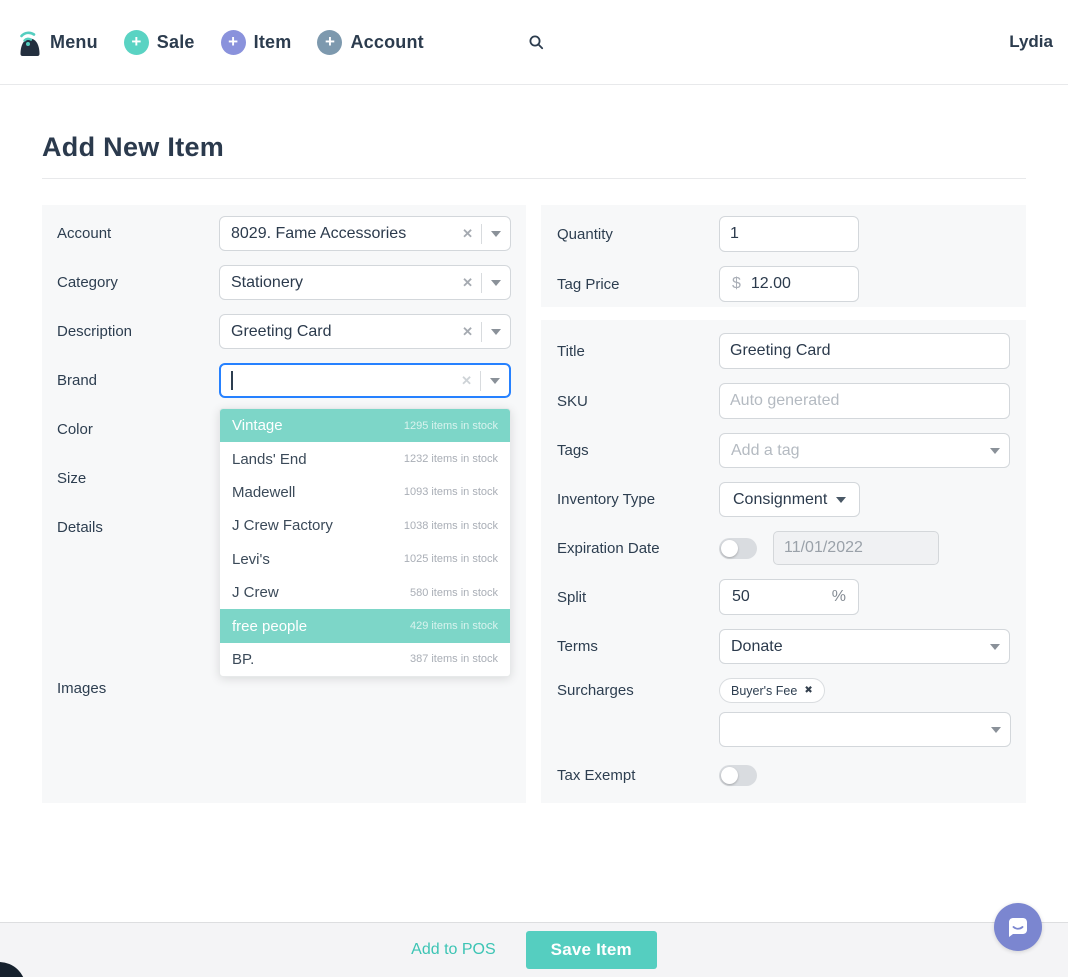 This screenshot has height=977, width=1068. Describe the element at coordinates (467, 282) in the screenshot. I see `category-clear-icon: ✕` at that location.